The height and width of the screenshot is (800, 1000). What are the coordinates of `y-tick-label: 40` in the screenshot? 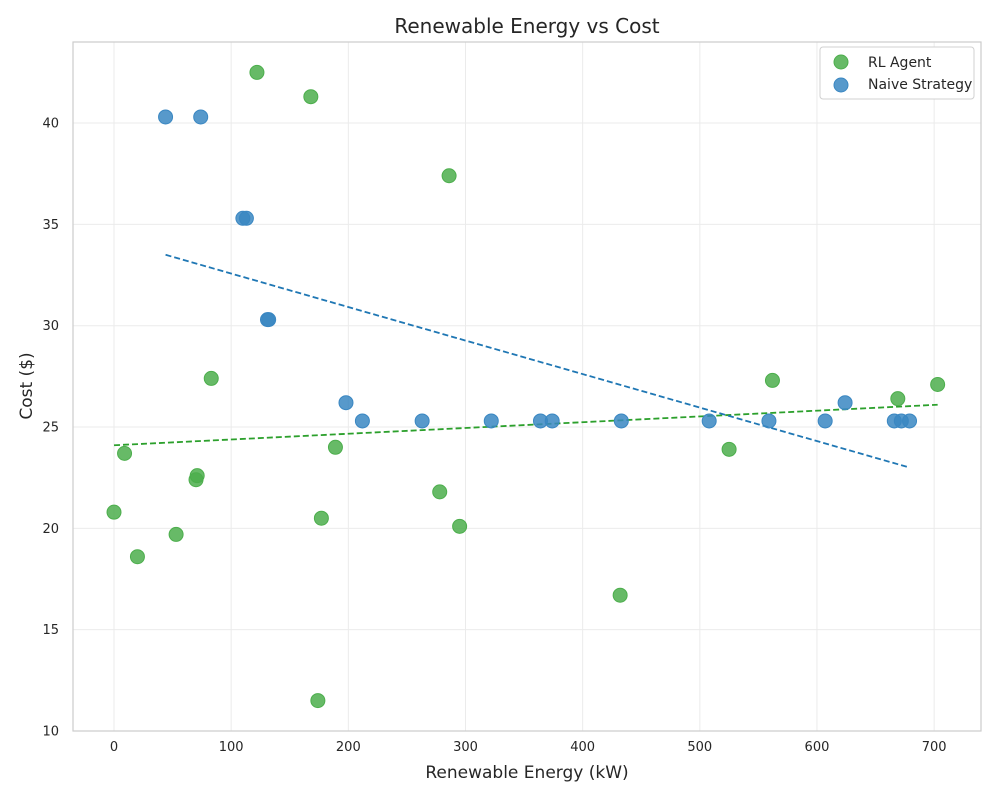 It's located at (50, 124).